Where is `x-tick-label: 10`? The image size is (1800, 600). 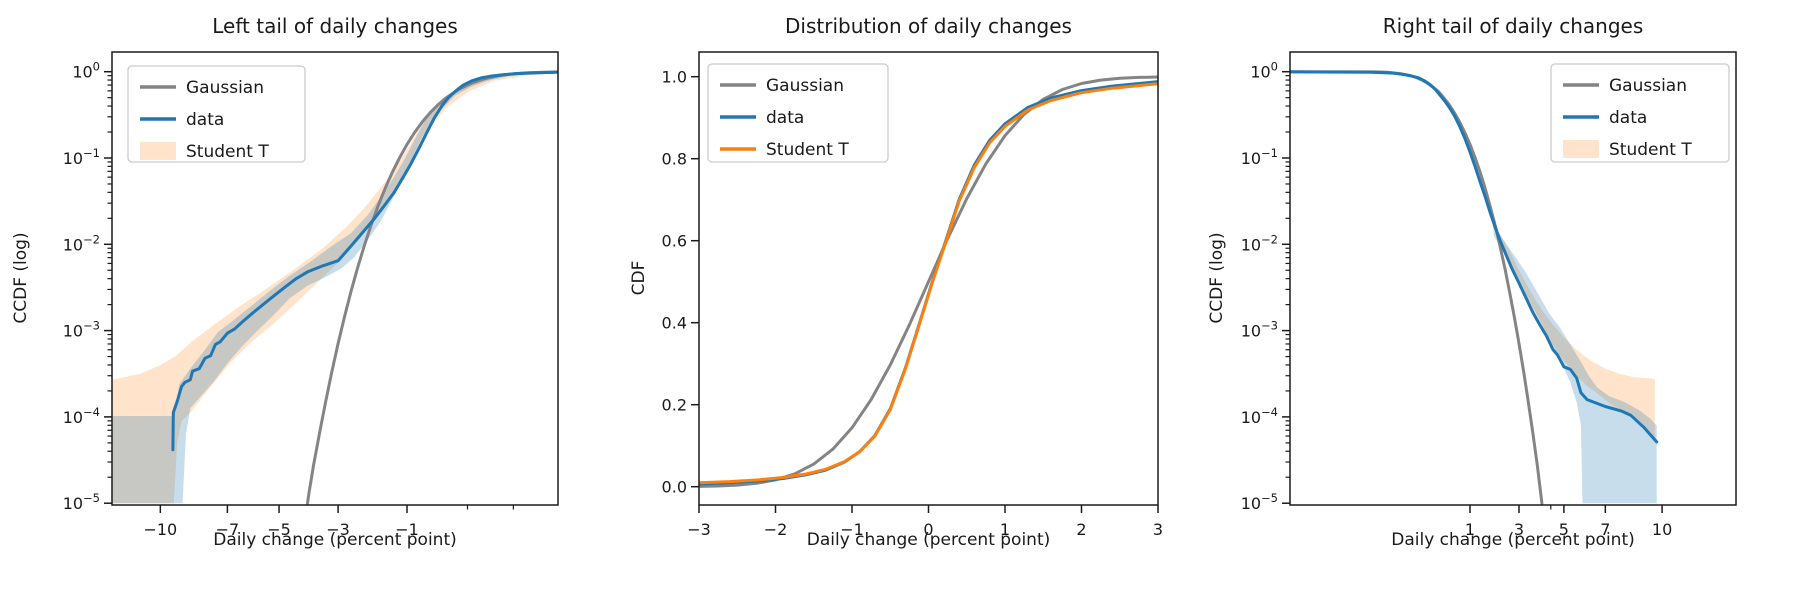
x-tick-label: 10 is located at coordinates (1662, 529).